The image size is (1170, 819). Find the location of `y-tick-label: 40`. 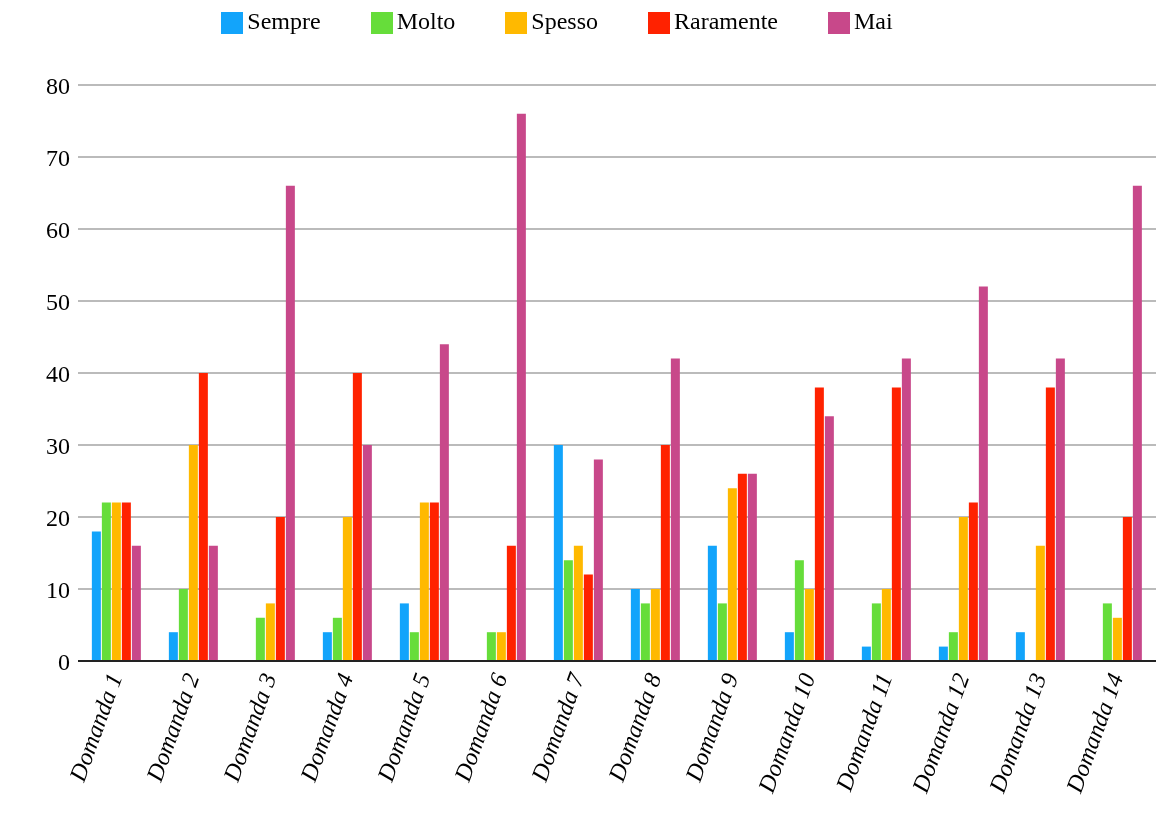

y-tick-label: 40 is located at coordinates (58, 373).